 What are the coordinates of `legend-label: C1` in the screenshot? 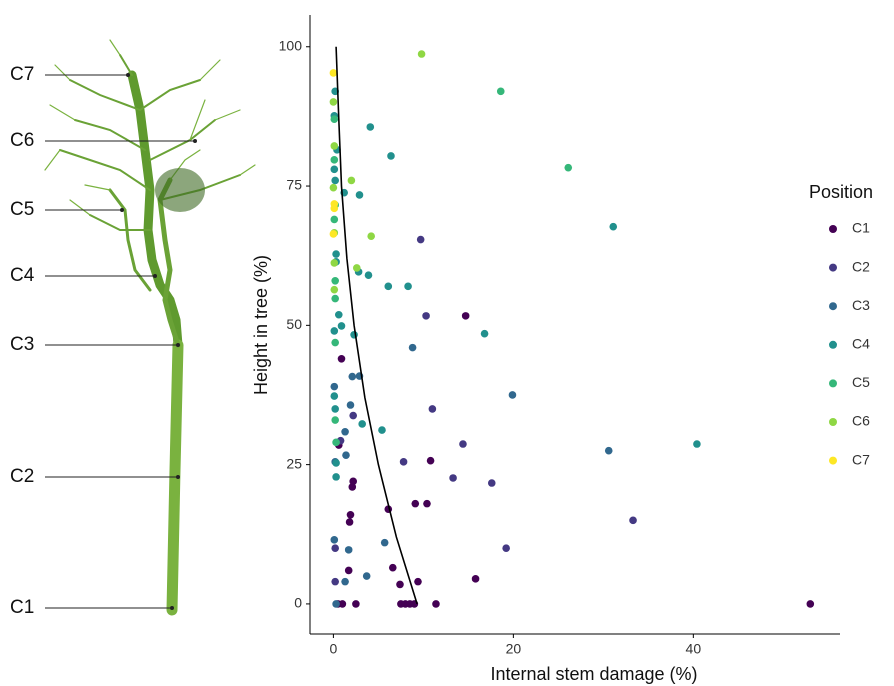 It's located at (861, 228).